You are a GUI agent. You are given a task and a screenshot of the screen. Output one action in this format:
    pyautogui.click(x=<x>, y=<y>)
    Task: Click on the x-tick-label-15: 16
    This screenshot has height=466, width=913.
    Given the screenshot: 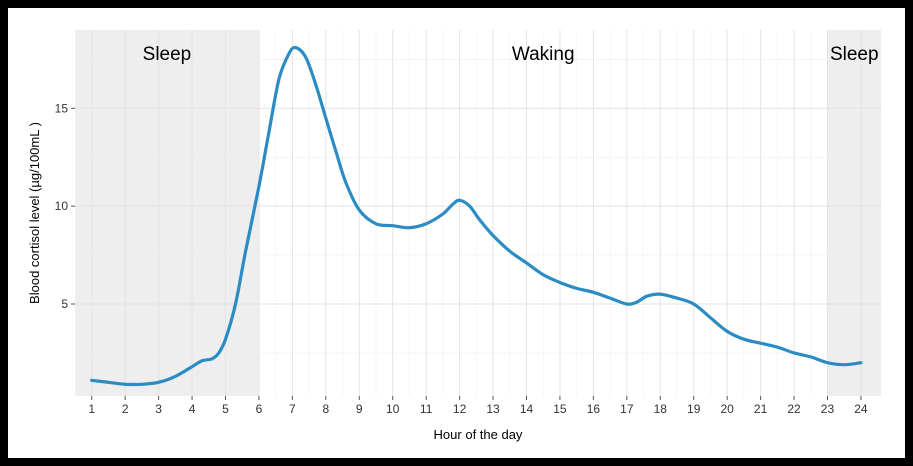 What is the action you would take?
    pyautogui.click(x=594, y=409)
    